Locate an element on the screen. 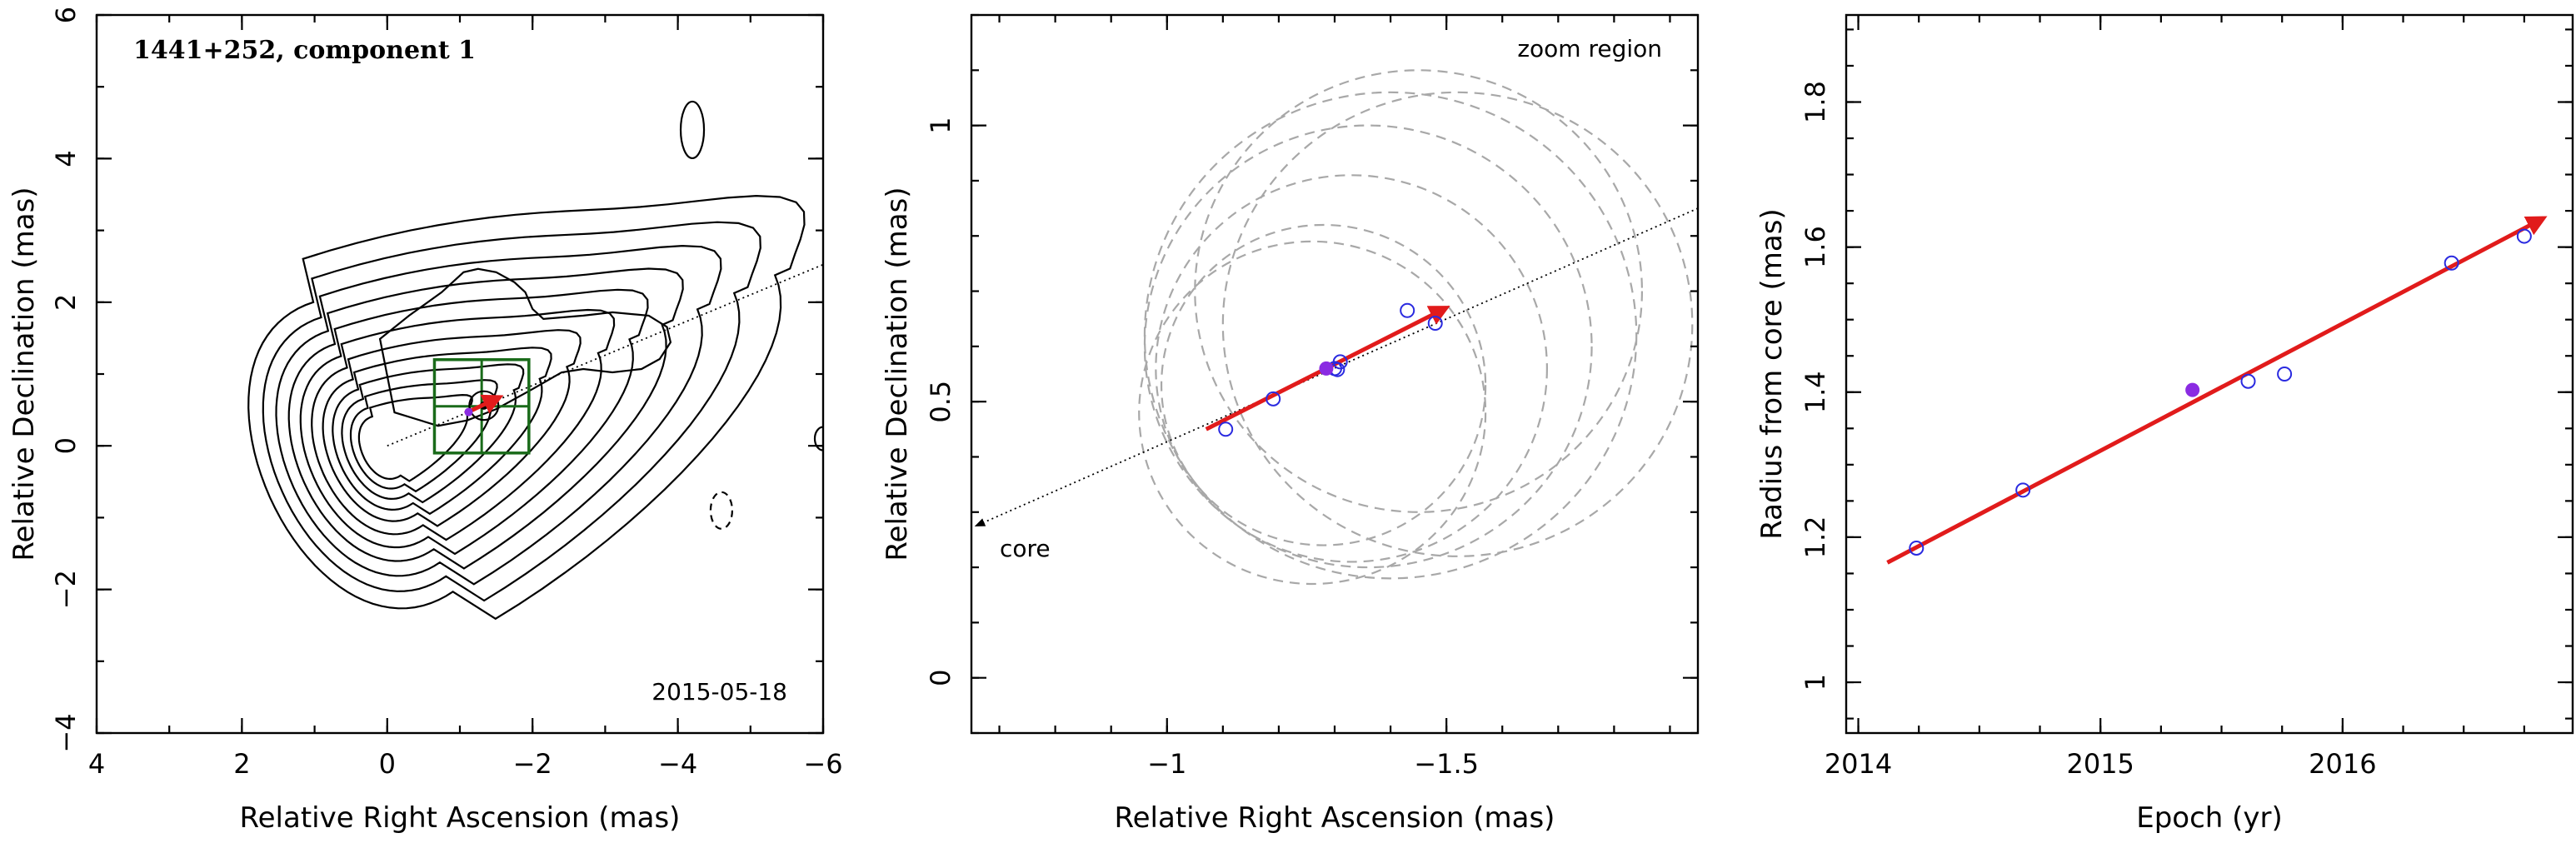 This screenshot has height=843, width=2576. panel-1-y-axis-label: Relative Declination (mas) is located at coordinates (24, 374).